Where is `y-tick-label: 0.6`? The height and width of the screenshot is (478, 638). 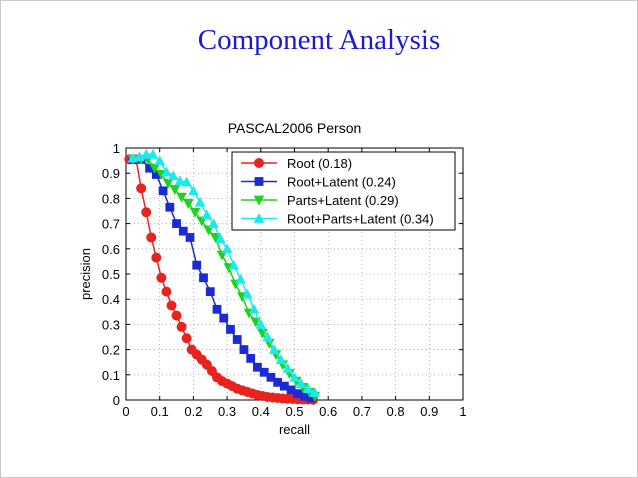
y-tick-label: 0.6 is located at coordinates (111, 249).